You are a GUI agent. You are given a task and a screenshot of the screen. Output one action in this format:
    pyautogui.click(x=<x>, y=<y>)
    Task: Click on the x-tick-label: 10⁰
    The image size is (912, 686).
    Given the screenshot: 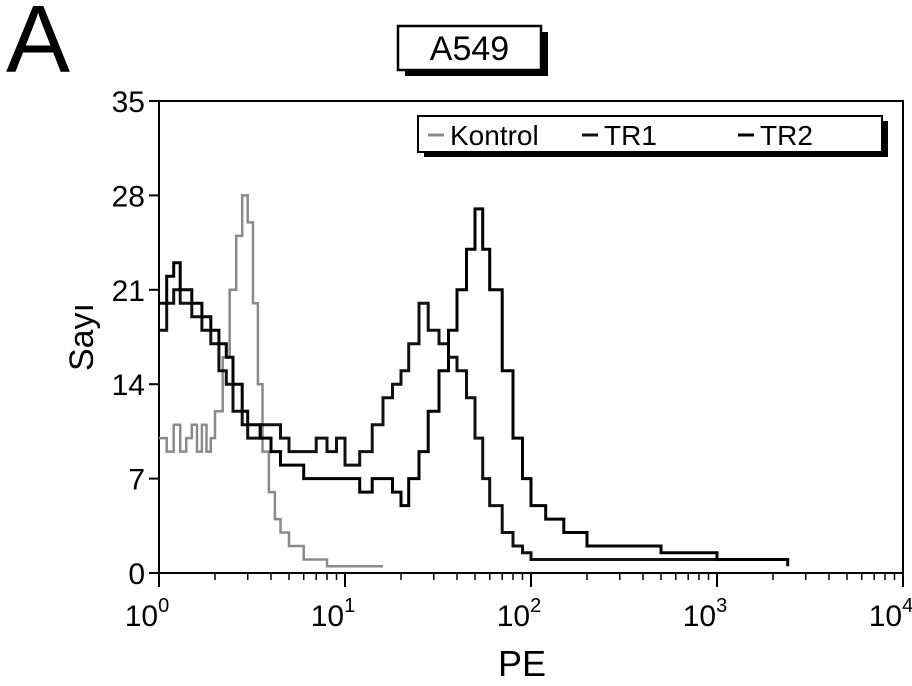 What is the action you would take?
    pyautogui.click(x=147, y=614)
    